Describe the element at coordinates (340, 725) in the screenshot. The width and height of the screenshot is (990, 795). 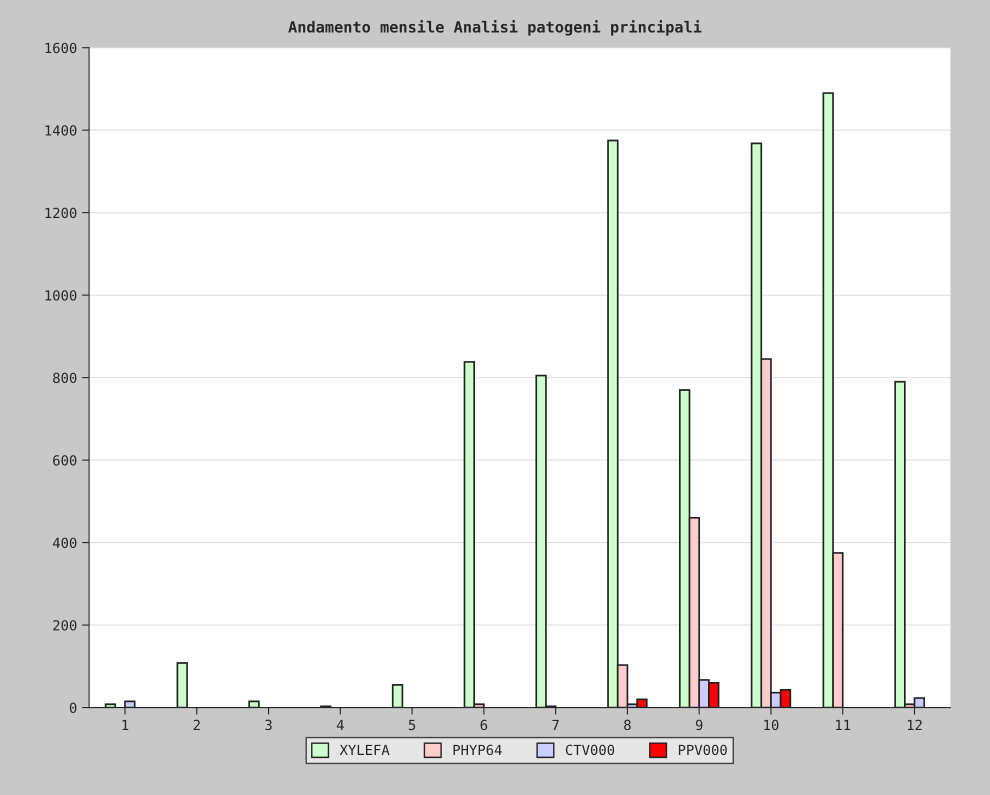
I see `x-tick-label: 4` at that location.